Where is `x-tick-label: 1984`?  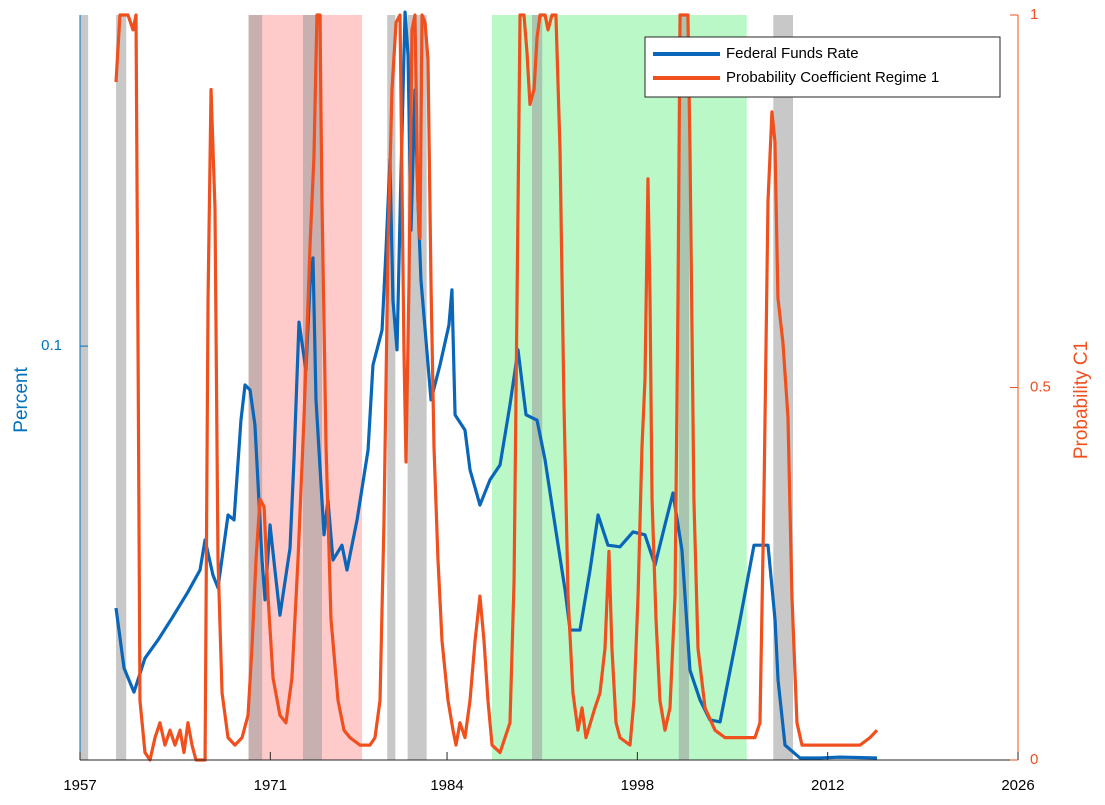
x-tick-label: 1984 is located at coordinates (446, 785).